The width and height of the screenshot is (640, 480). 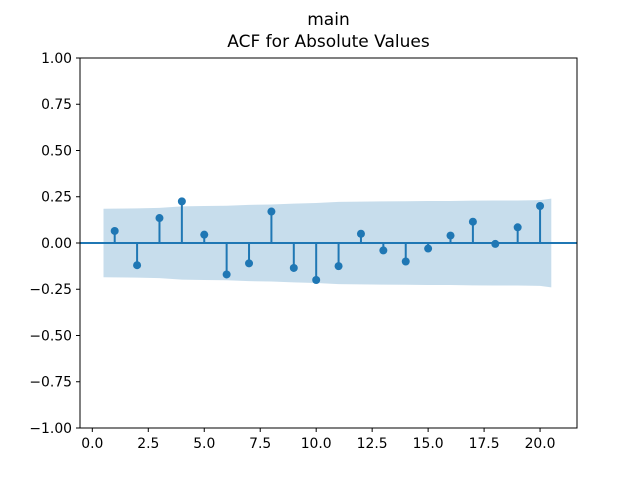 I want to click on y-tick-label: 0.25, so click(x=56, y=198).